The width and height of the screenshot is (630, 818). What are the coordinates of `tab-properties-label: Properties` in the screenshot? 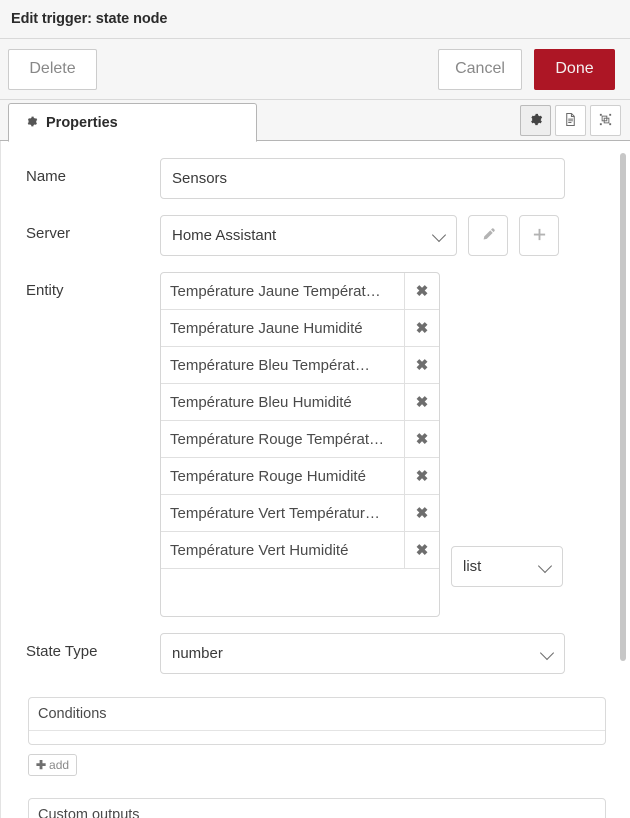 It's located at (82, 122).